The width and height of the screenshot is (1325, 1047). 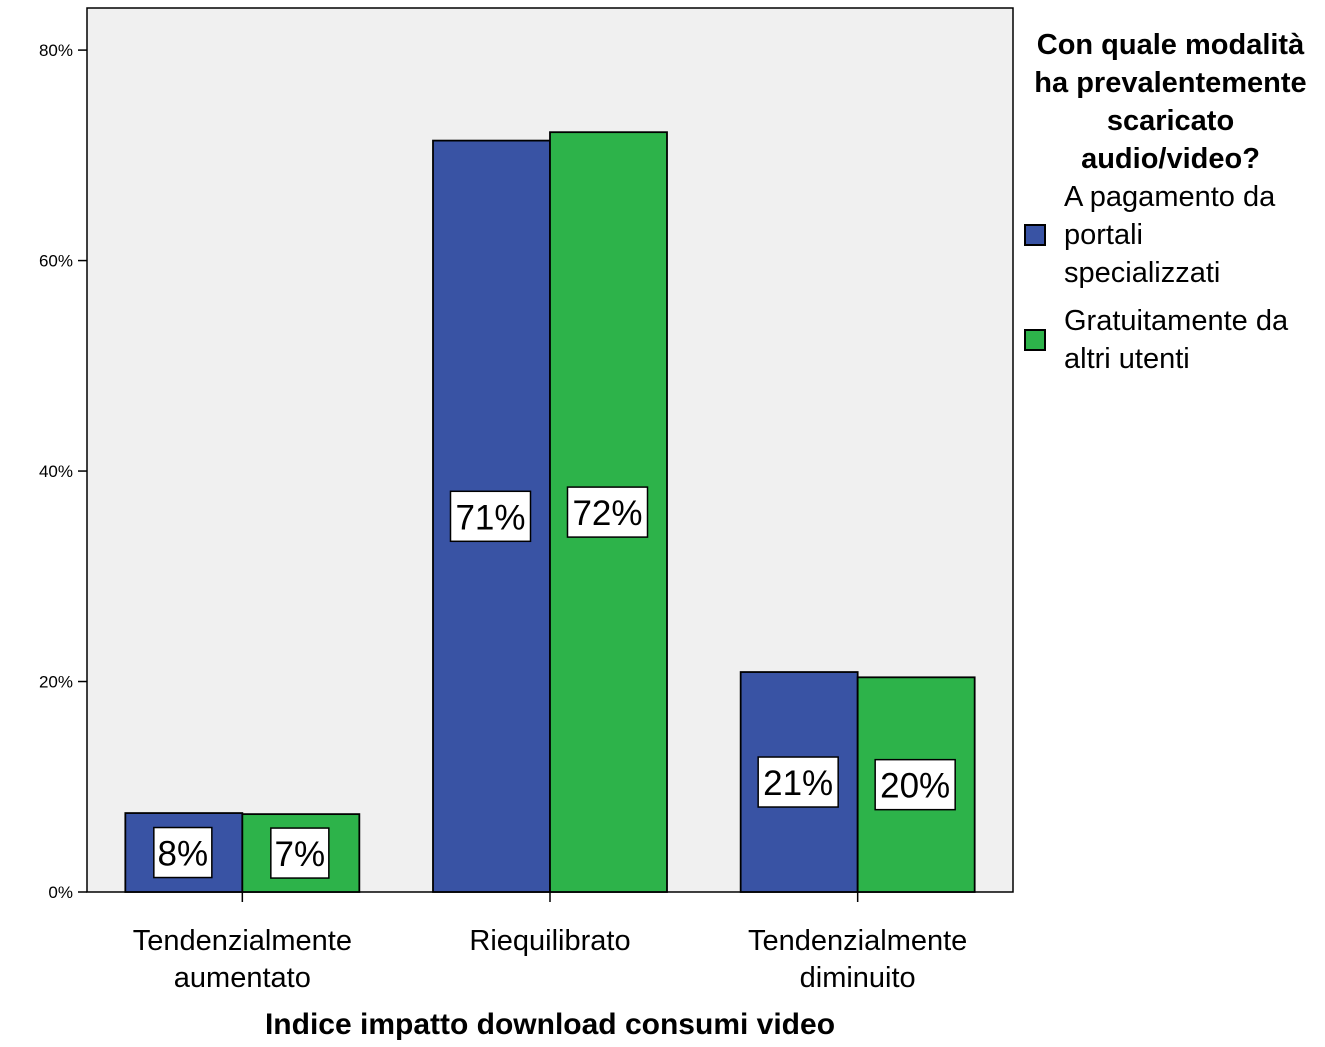 What do you see at coordinates (1176, 321) in the screenshot?
I see `legend-label: Gratuitamente da` at bounding box center [1176, 321].